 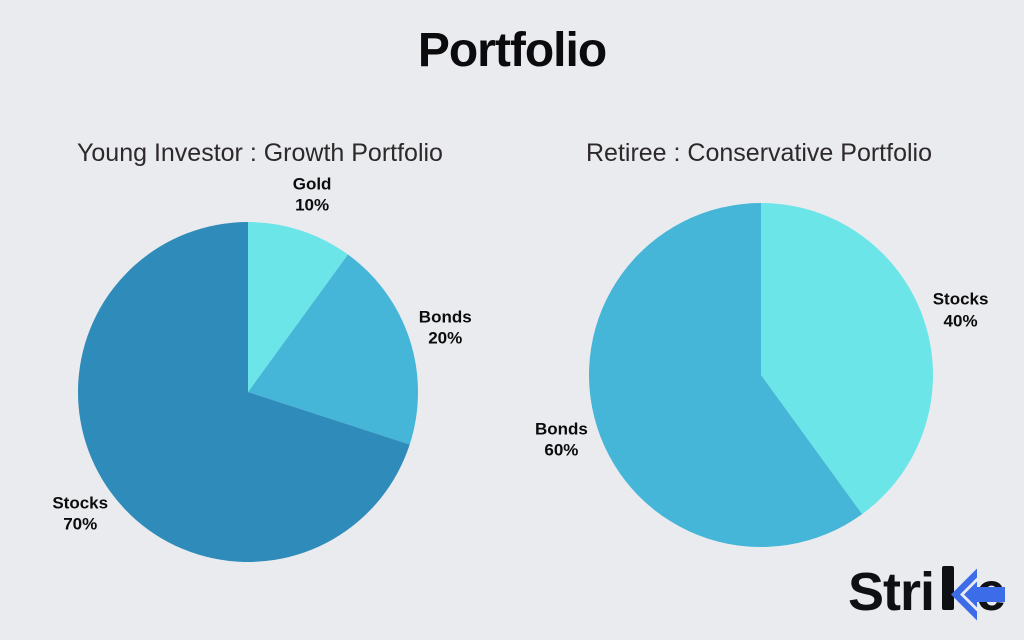 I want to click on pie-slice-gold, so click(x=298, y=307).